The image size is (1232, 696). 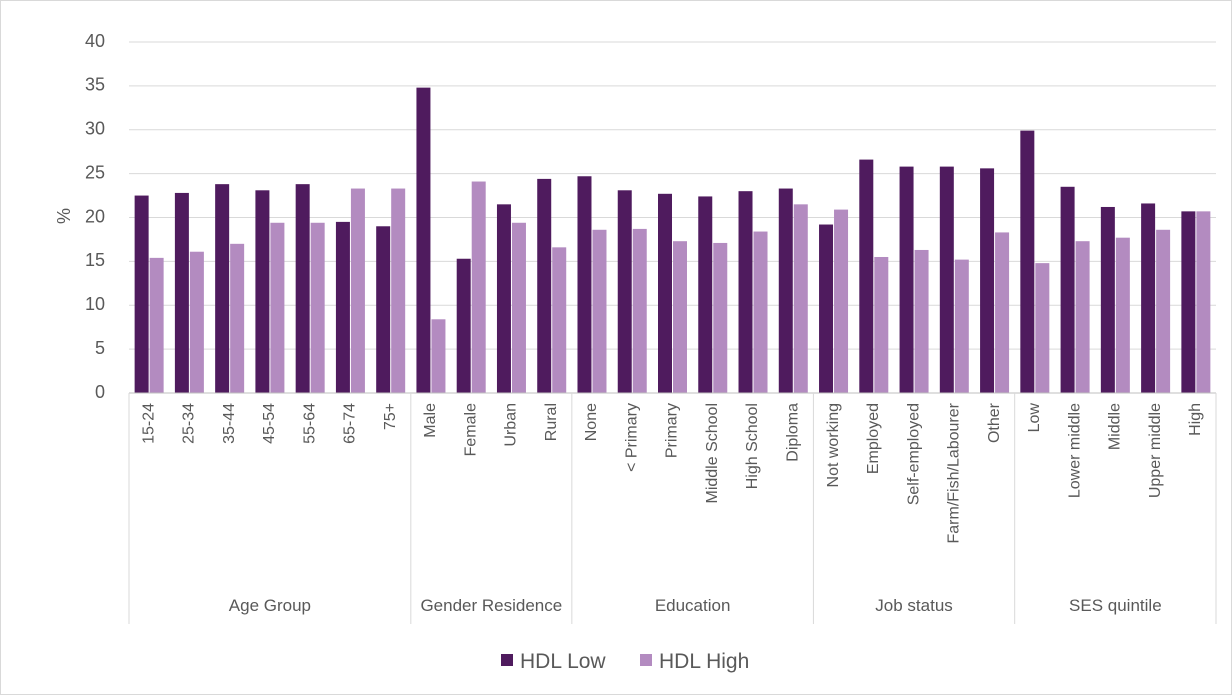 What do you see at coordinates (720, 317) in the screenshot?
I see `bar-hdl-high-middle-school` at bounding box center [720, 317].